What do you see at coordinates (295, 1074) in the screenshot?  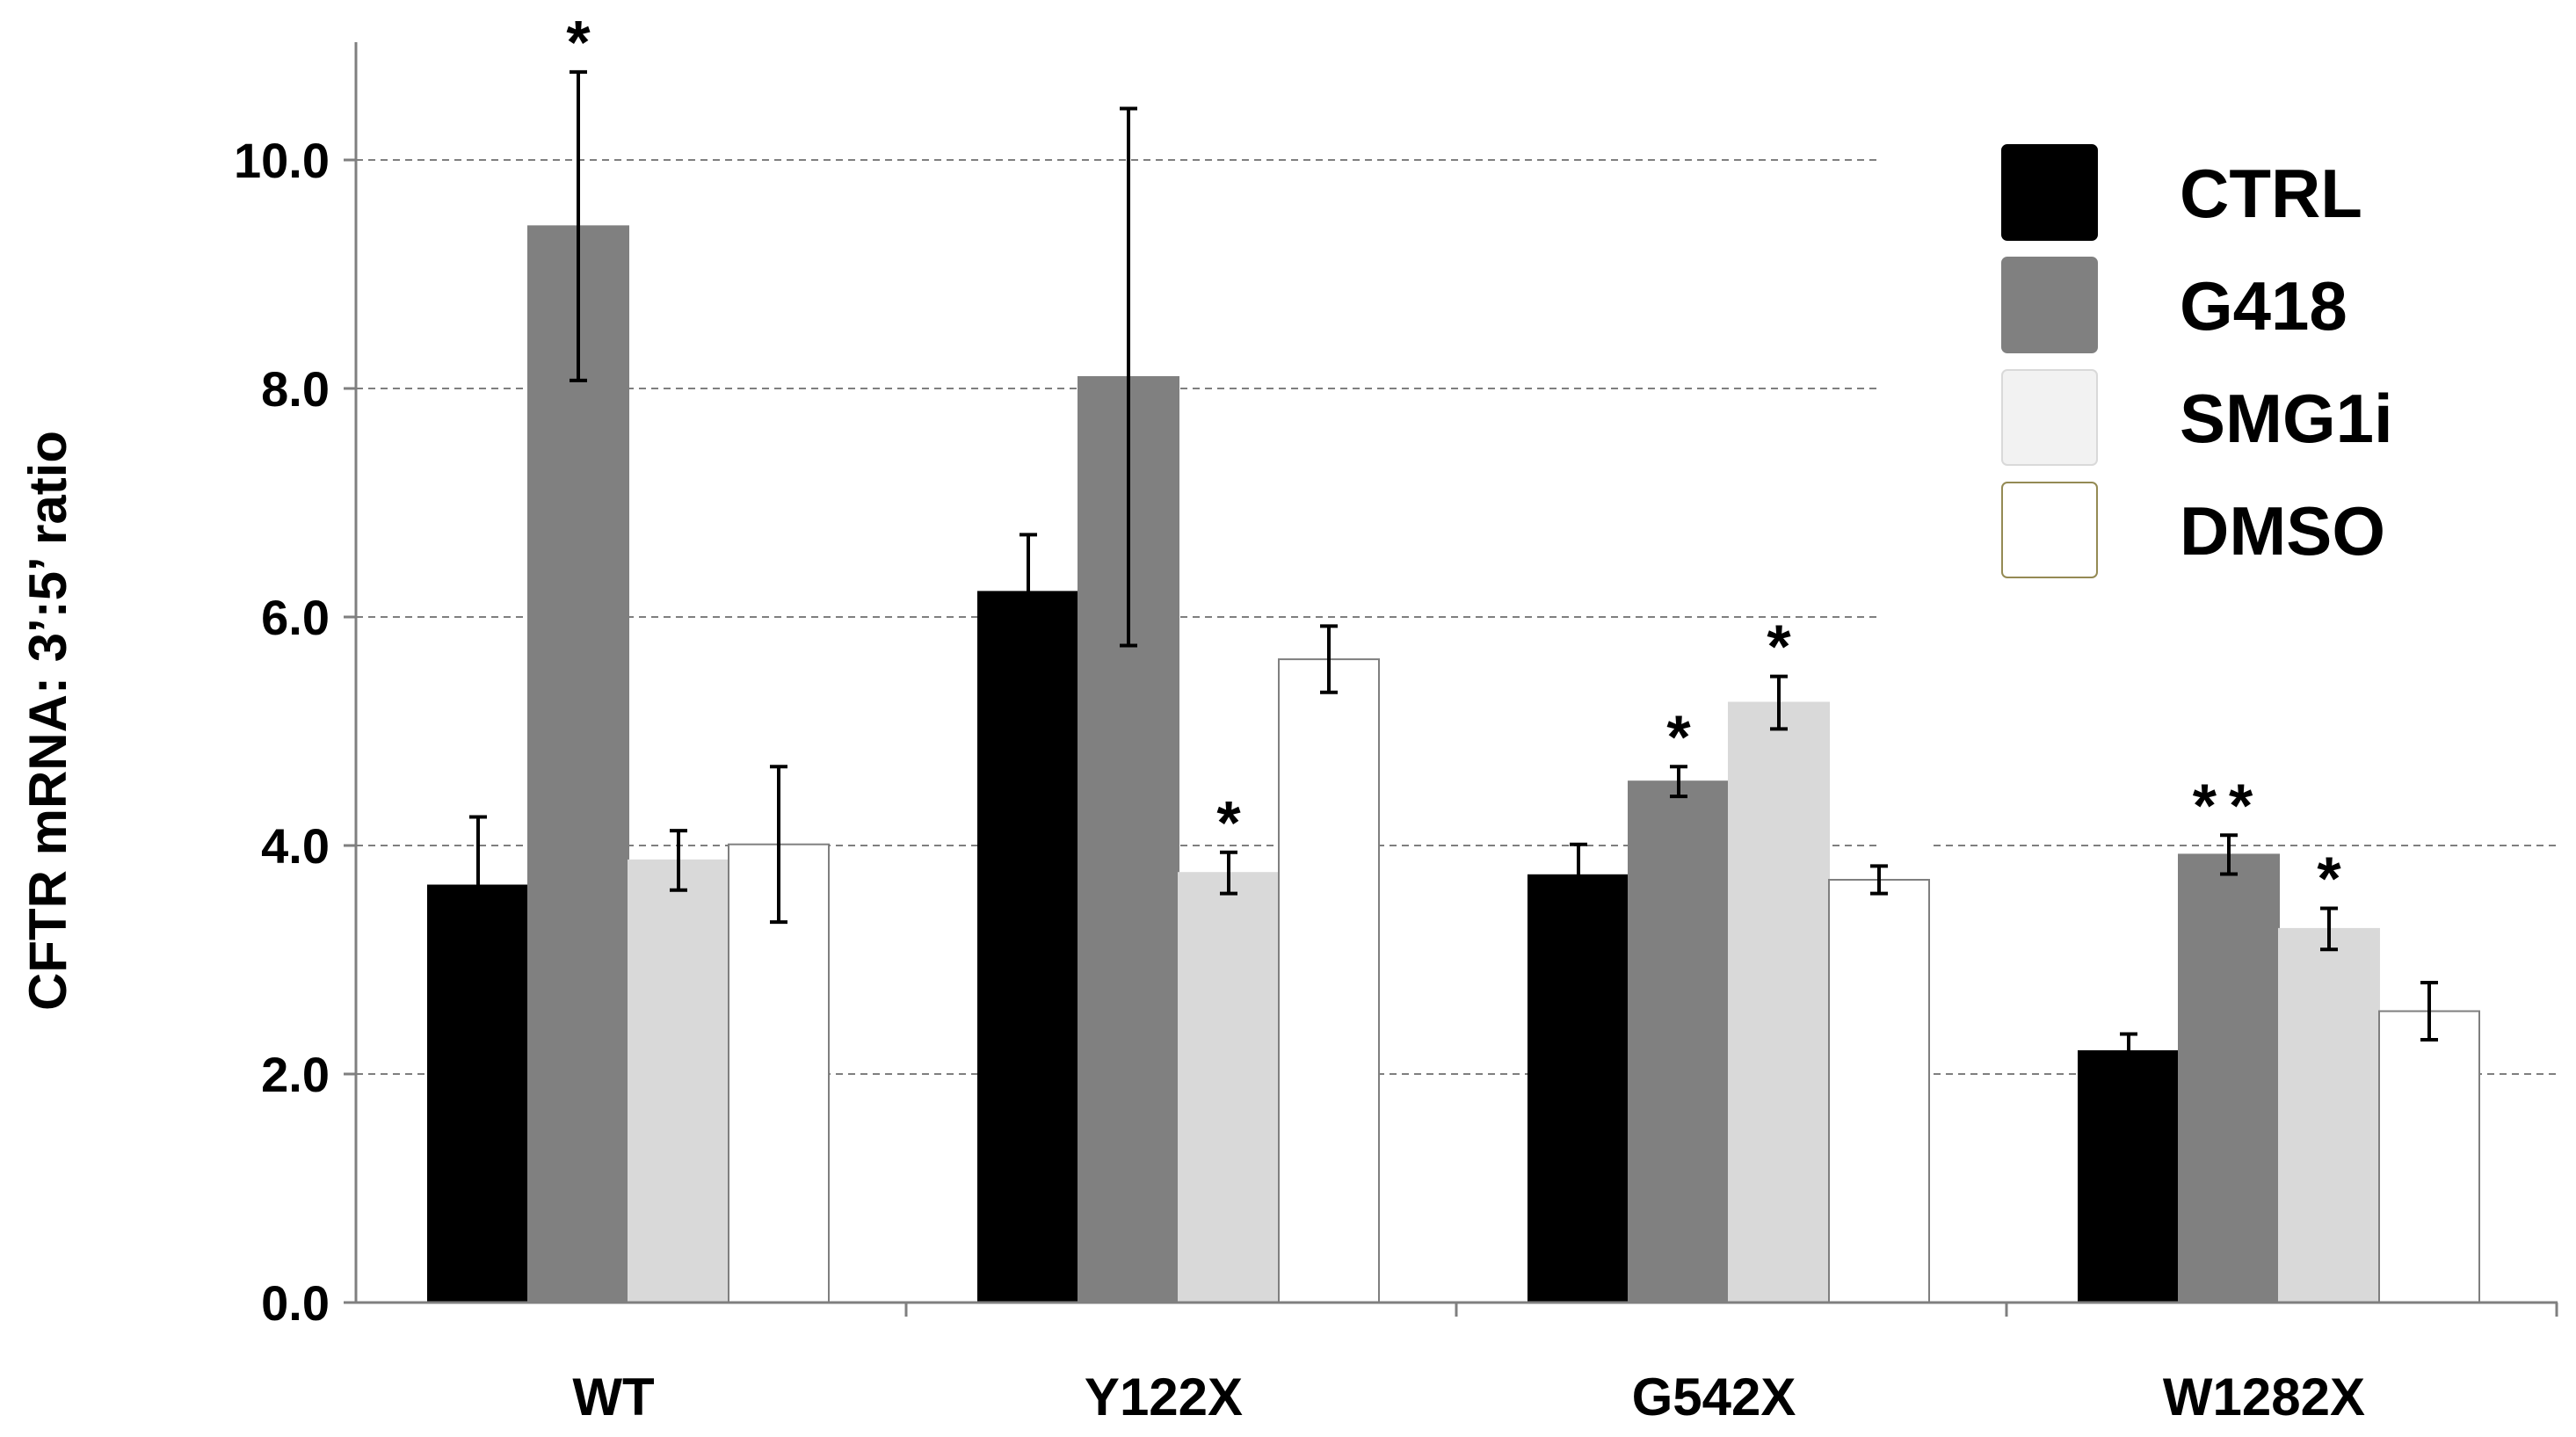 I see `y-tick-label: 2.0` at bounding box center [295, 1074].